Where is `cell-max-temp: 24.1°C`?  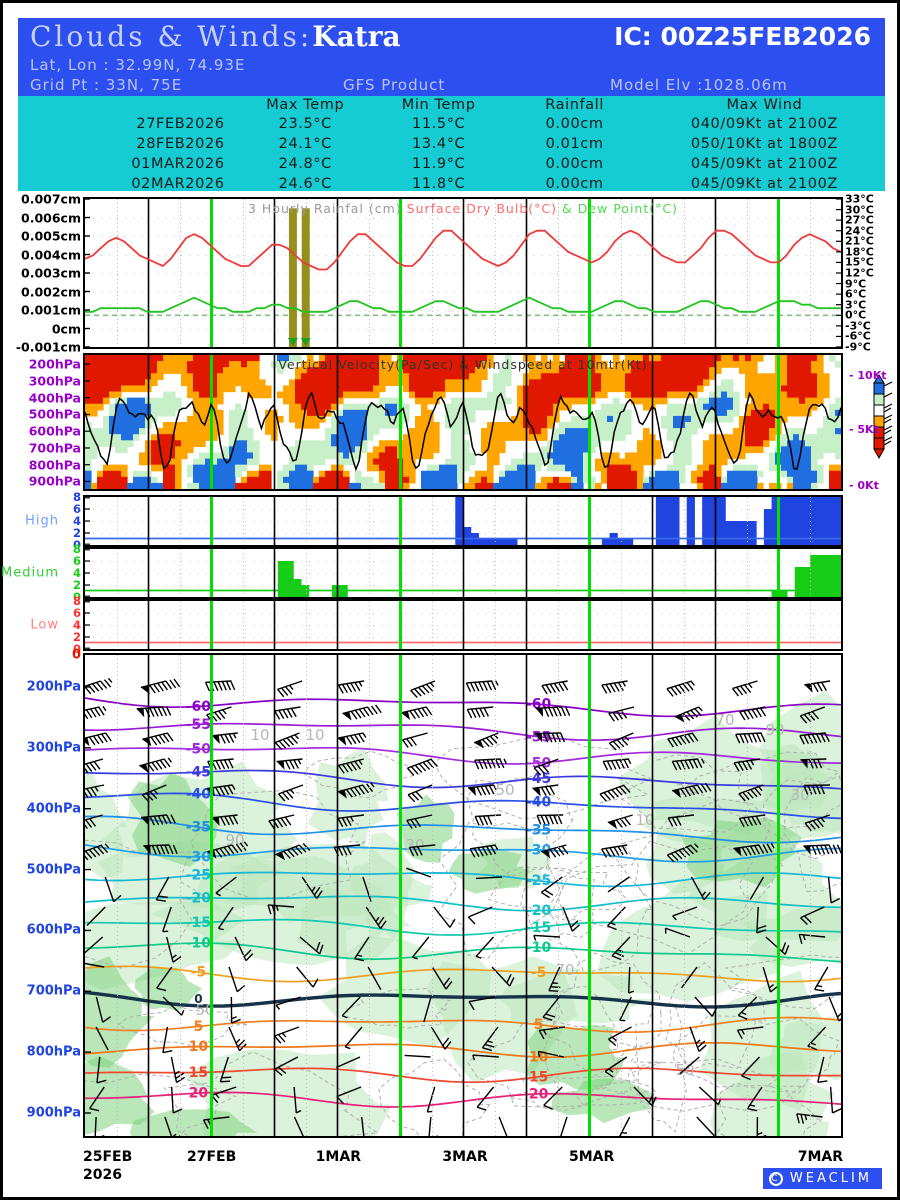 cell-max-temp: 24.1°C is located at coordinates (305, 144).